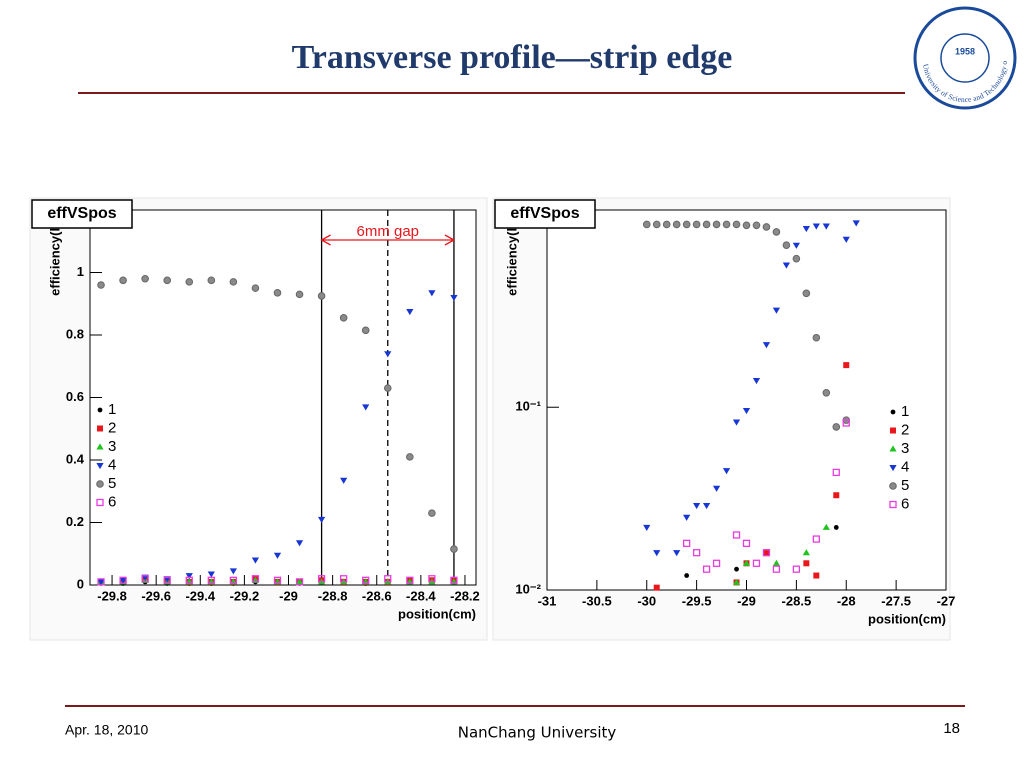 This screenshot has width=1024, height=768. What do you see at coordinates (965, 58) in the screenshot?
I see `logo-inner` at bounding box center [965, 58].